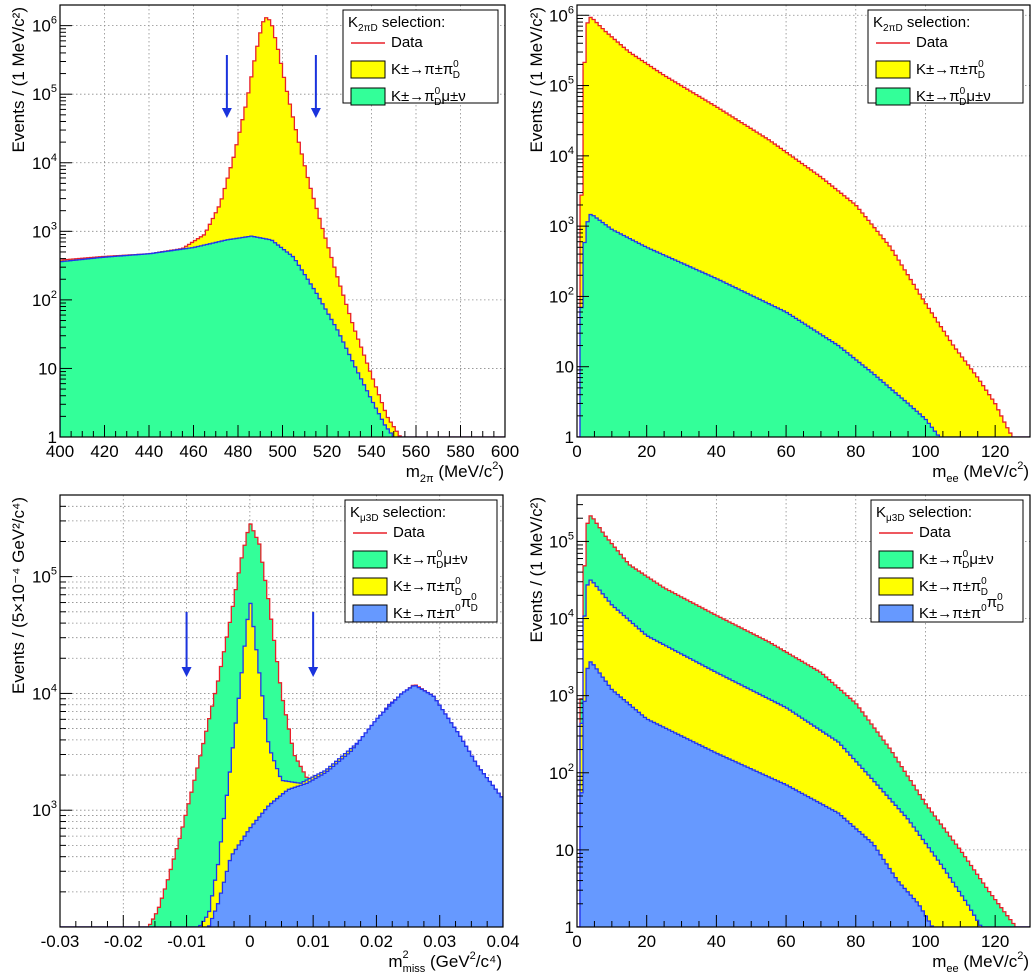 This screenshot has height=978, width=1035. Describe the element at coordinates (416, 451) in the screenshot. I see `x-tick-label: 560` at that location.